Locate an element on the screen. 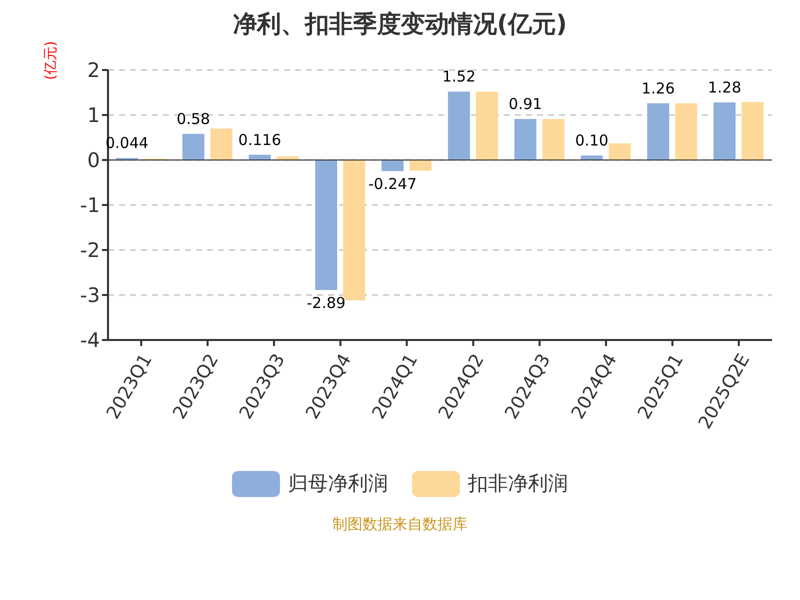 Image resolution: width=800 pixels, height=600 pixels. text: 制图数据来自数据库 is located at coordinates (400, 524).